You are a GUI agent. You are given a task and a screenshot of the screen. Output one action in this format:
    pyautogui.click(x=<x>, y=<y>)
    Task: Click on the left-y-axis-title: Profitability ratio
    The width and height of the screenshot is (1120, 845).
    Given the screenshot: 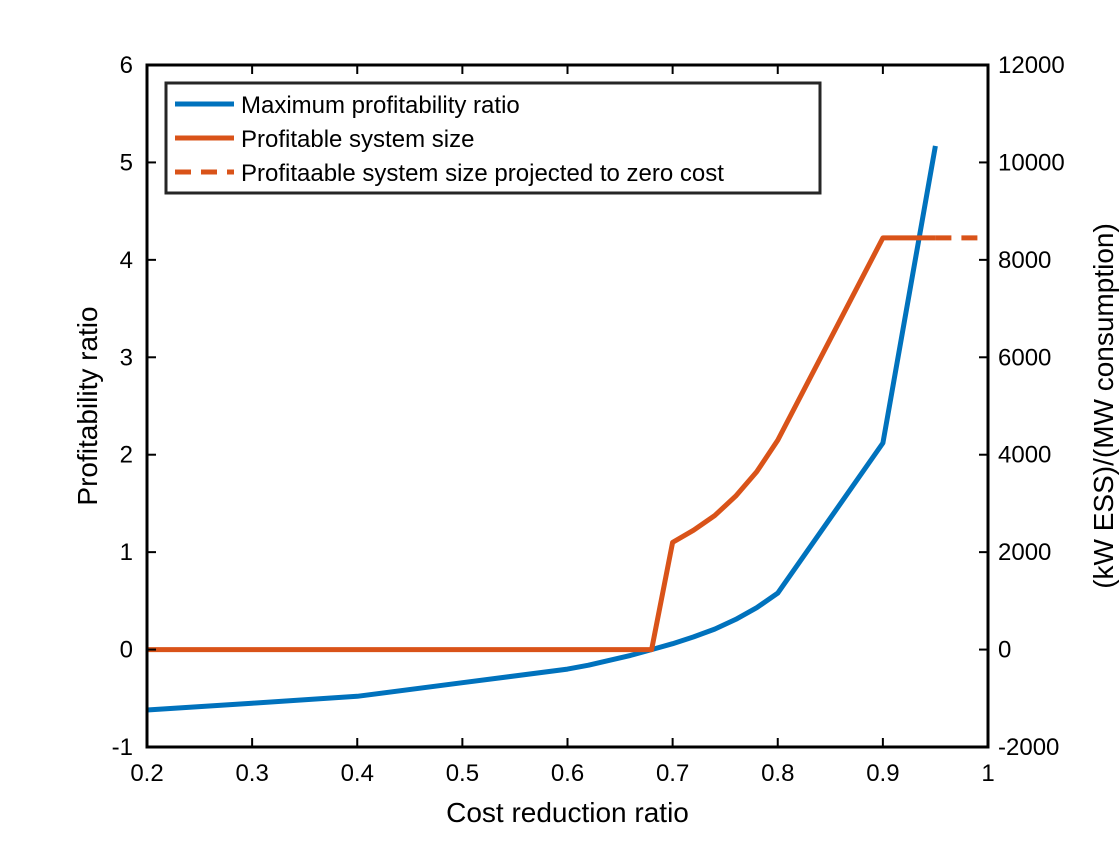 What is the action you would take?
    pyautogui.click(x=87, y=405)
    